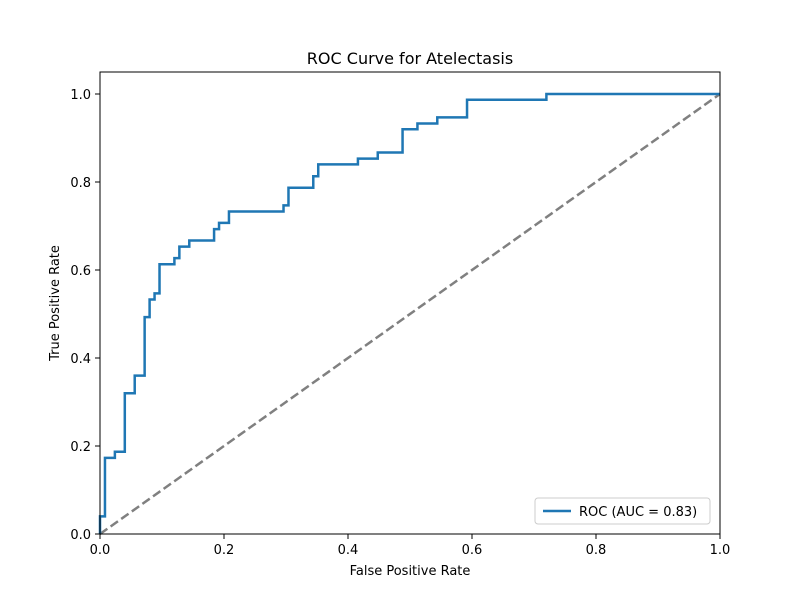 Image resolution: width=800 pixels, height=604 pixels. I want to click on y-tick-label: 0.8, so click(80, 183).